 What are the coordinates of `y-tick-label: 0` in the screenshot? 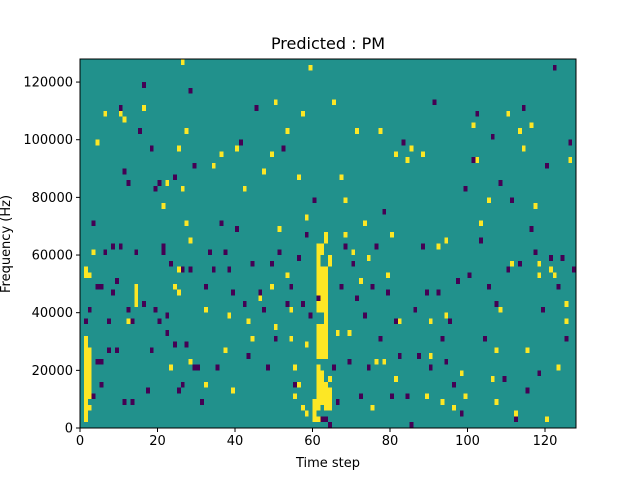 It's located at (69, 429).